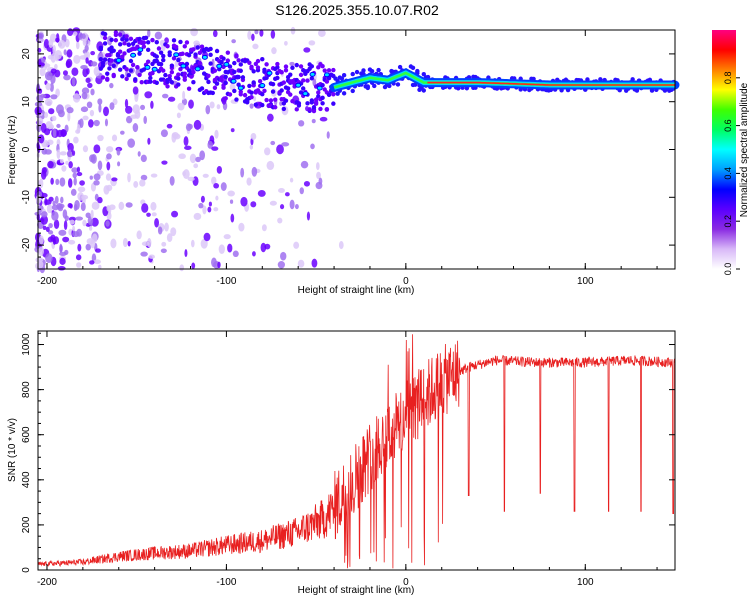 The width and height of the screenshot is (750, 605). I want to click on y-tick-label: 1000, so click(26, 344).